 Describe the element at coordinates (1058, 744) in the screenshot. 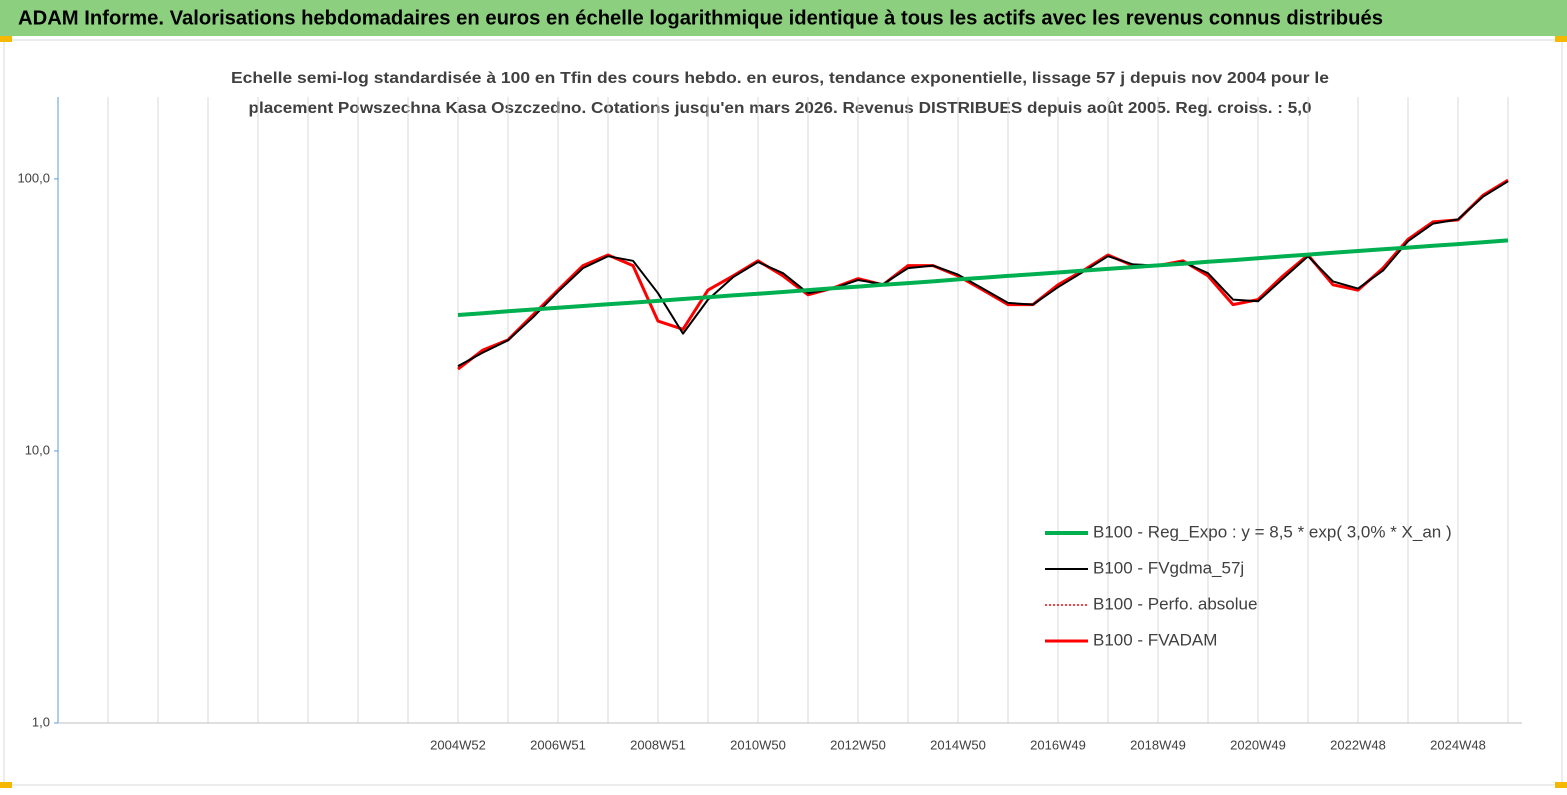

I see `x-tick-label: 2016W49` at that location.